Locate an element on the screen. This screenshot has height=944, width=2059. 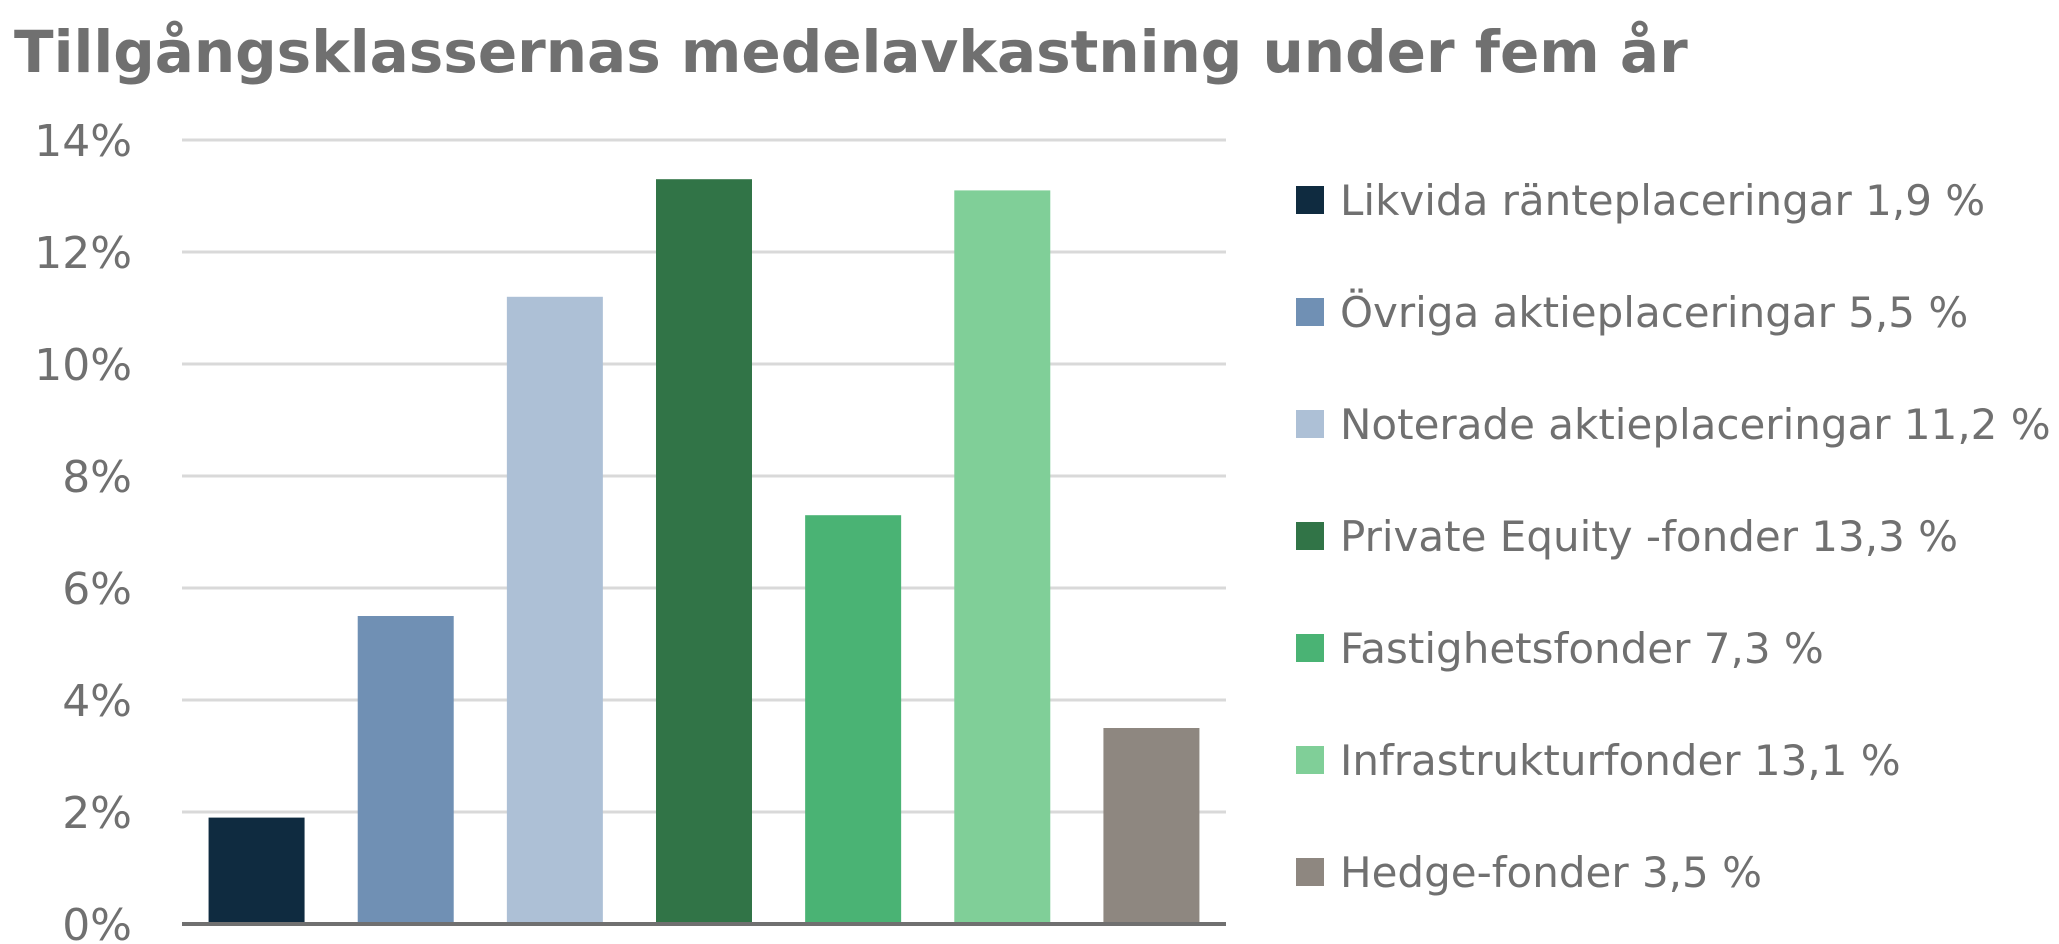
y-tick-label: 12% is located at coordinates (83, 253).